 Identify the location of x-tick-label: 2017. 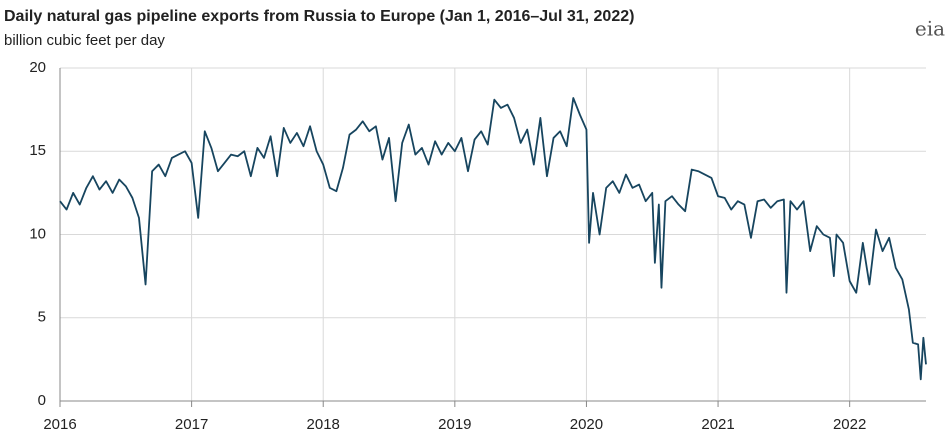
(191, 424).